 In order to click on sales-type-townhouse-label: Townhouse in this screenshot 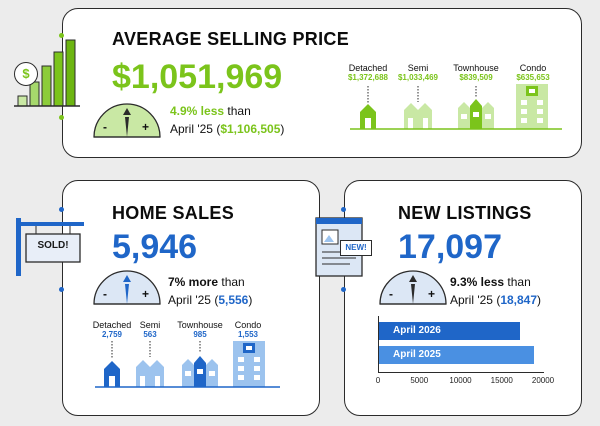, I will do `click(200, 325)`.